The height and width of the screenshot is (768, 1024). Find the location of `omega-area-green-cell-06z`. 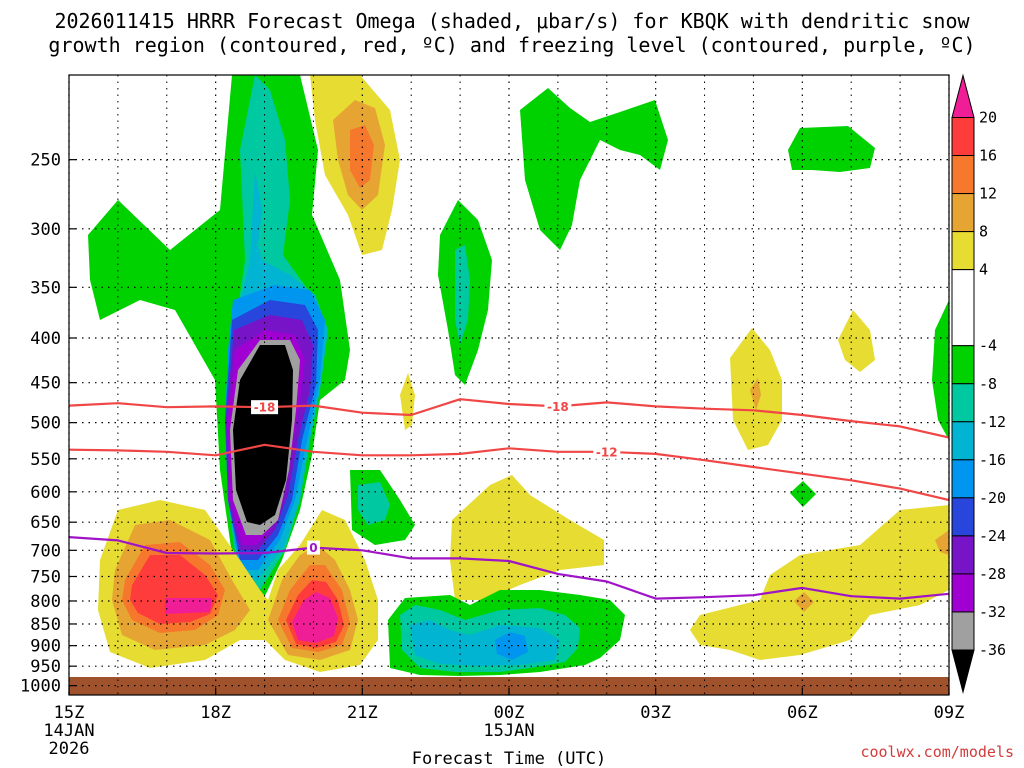

omega-area-green-cell-06z is located at coordinates (803, 494).